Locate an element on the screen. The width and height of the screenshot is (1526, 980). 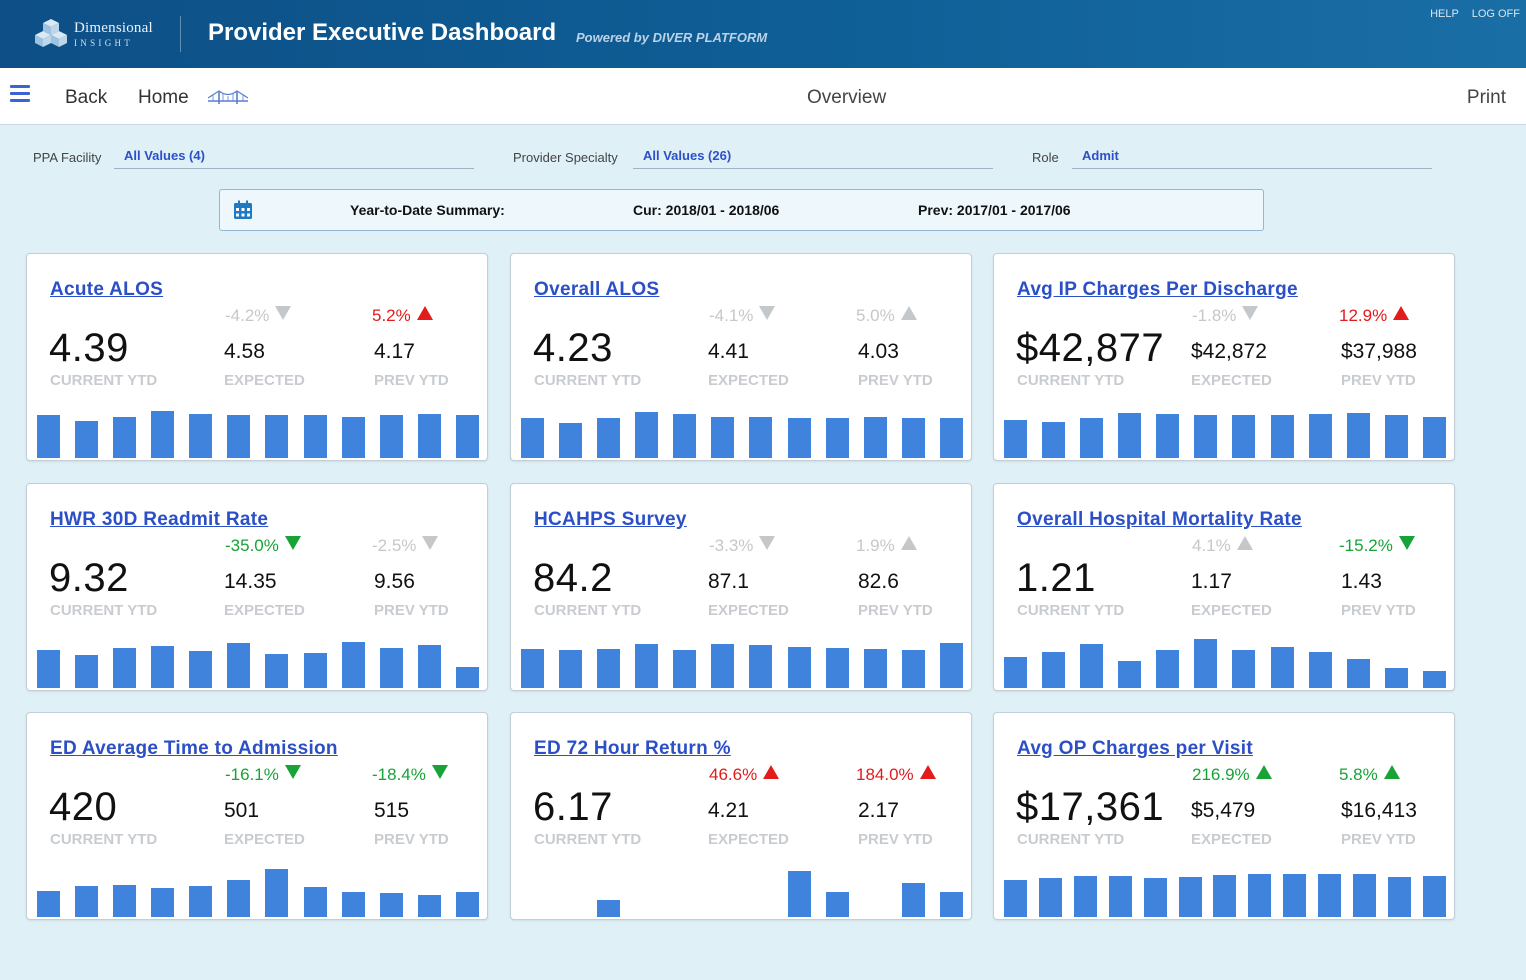
kpi-title-link: ED Average Time to Admission is located at coordinates (194, 748).